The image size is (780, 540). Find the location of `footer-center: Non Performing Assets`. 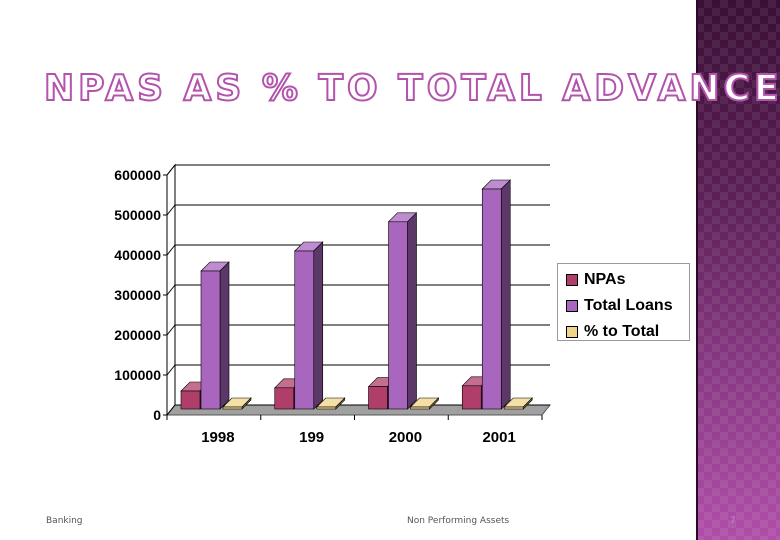

footer-center: Non Performing Assets is located at coordinates (458, 521).